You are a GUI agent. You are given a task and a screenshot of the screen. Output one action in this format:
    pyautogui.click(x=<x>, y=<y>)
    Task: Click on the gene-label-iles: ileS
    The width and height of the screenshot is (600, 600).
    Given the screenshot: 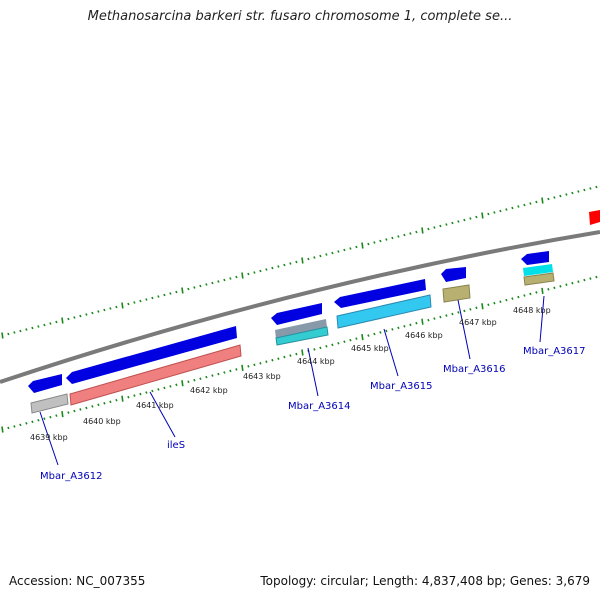 What is the action you would take?
    pyautogui.click(x=176, y=445)
    